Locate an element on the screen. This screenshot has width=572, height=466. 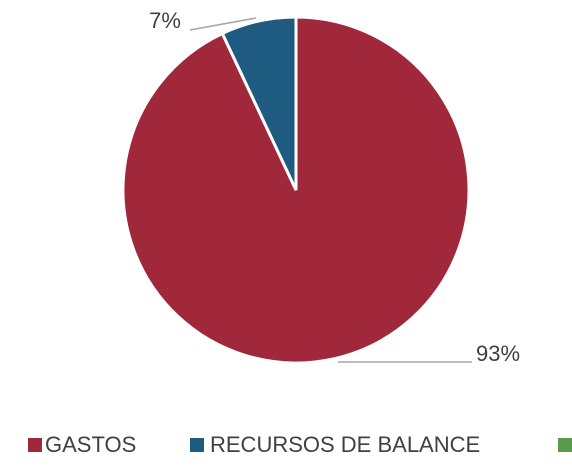
legend-label: GASTOS is located at coordinates (90, 444).